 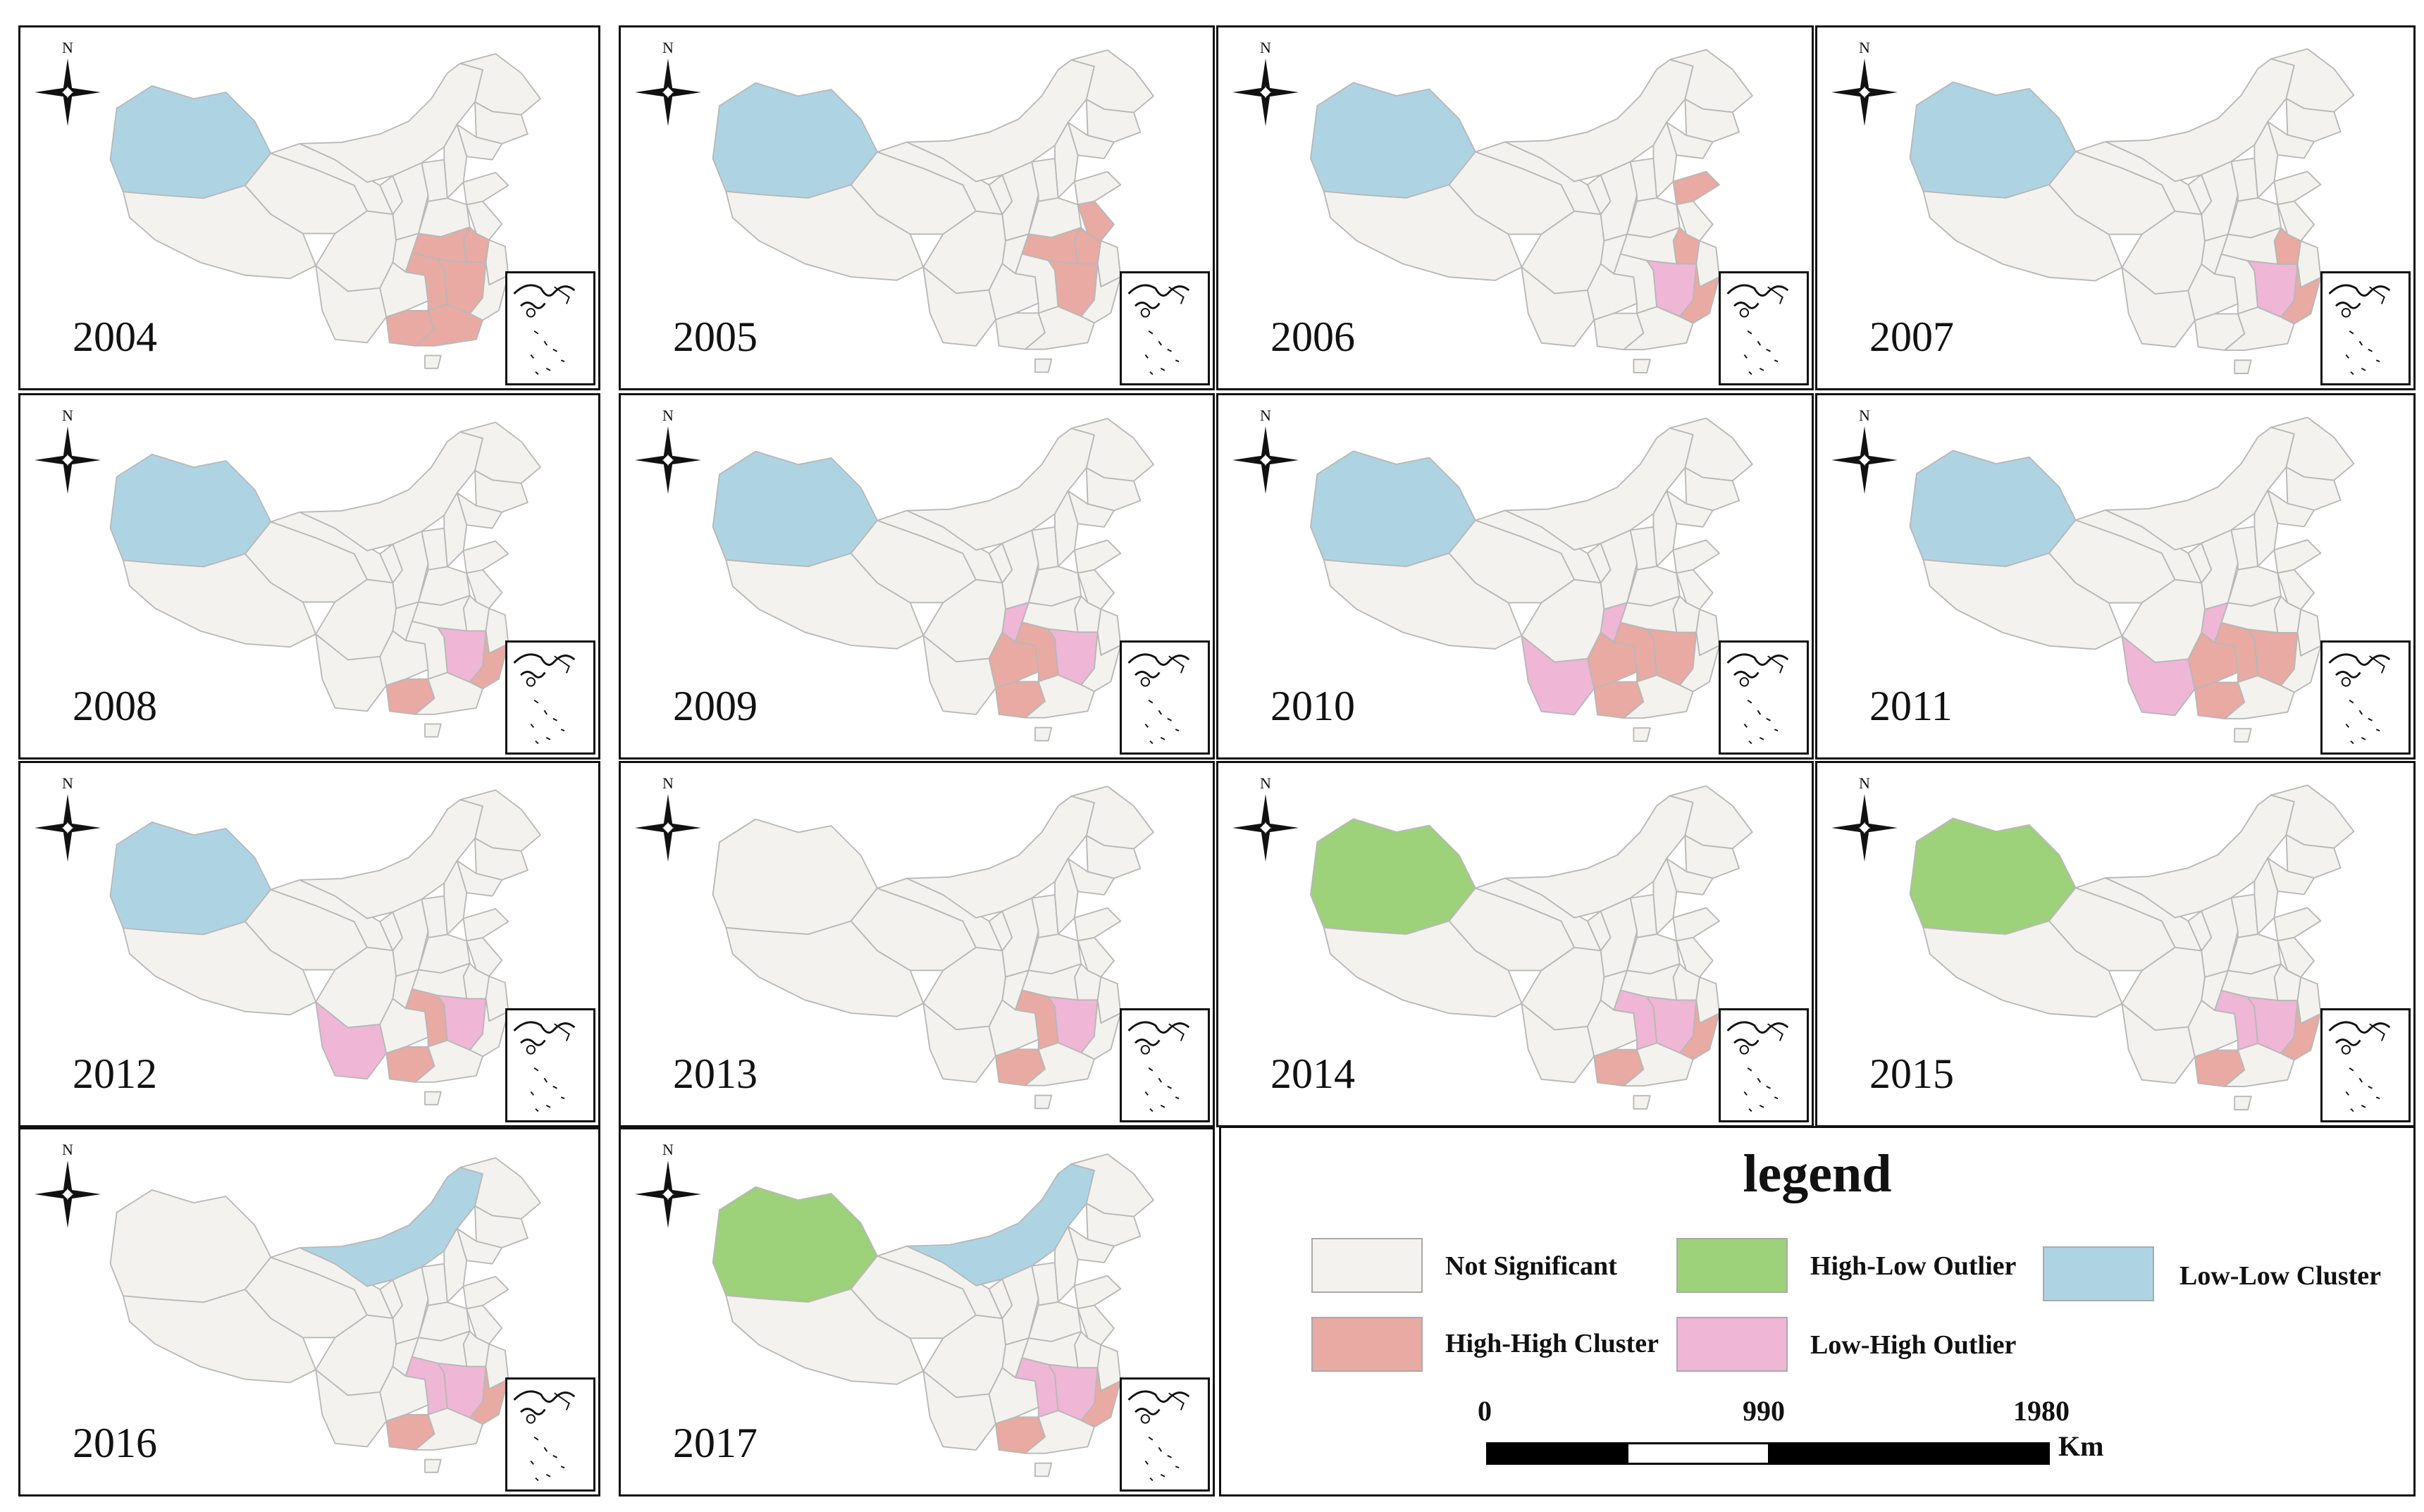 I want to click on map-panel-2011: N 2011, so click(x=2116, y=576).